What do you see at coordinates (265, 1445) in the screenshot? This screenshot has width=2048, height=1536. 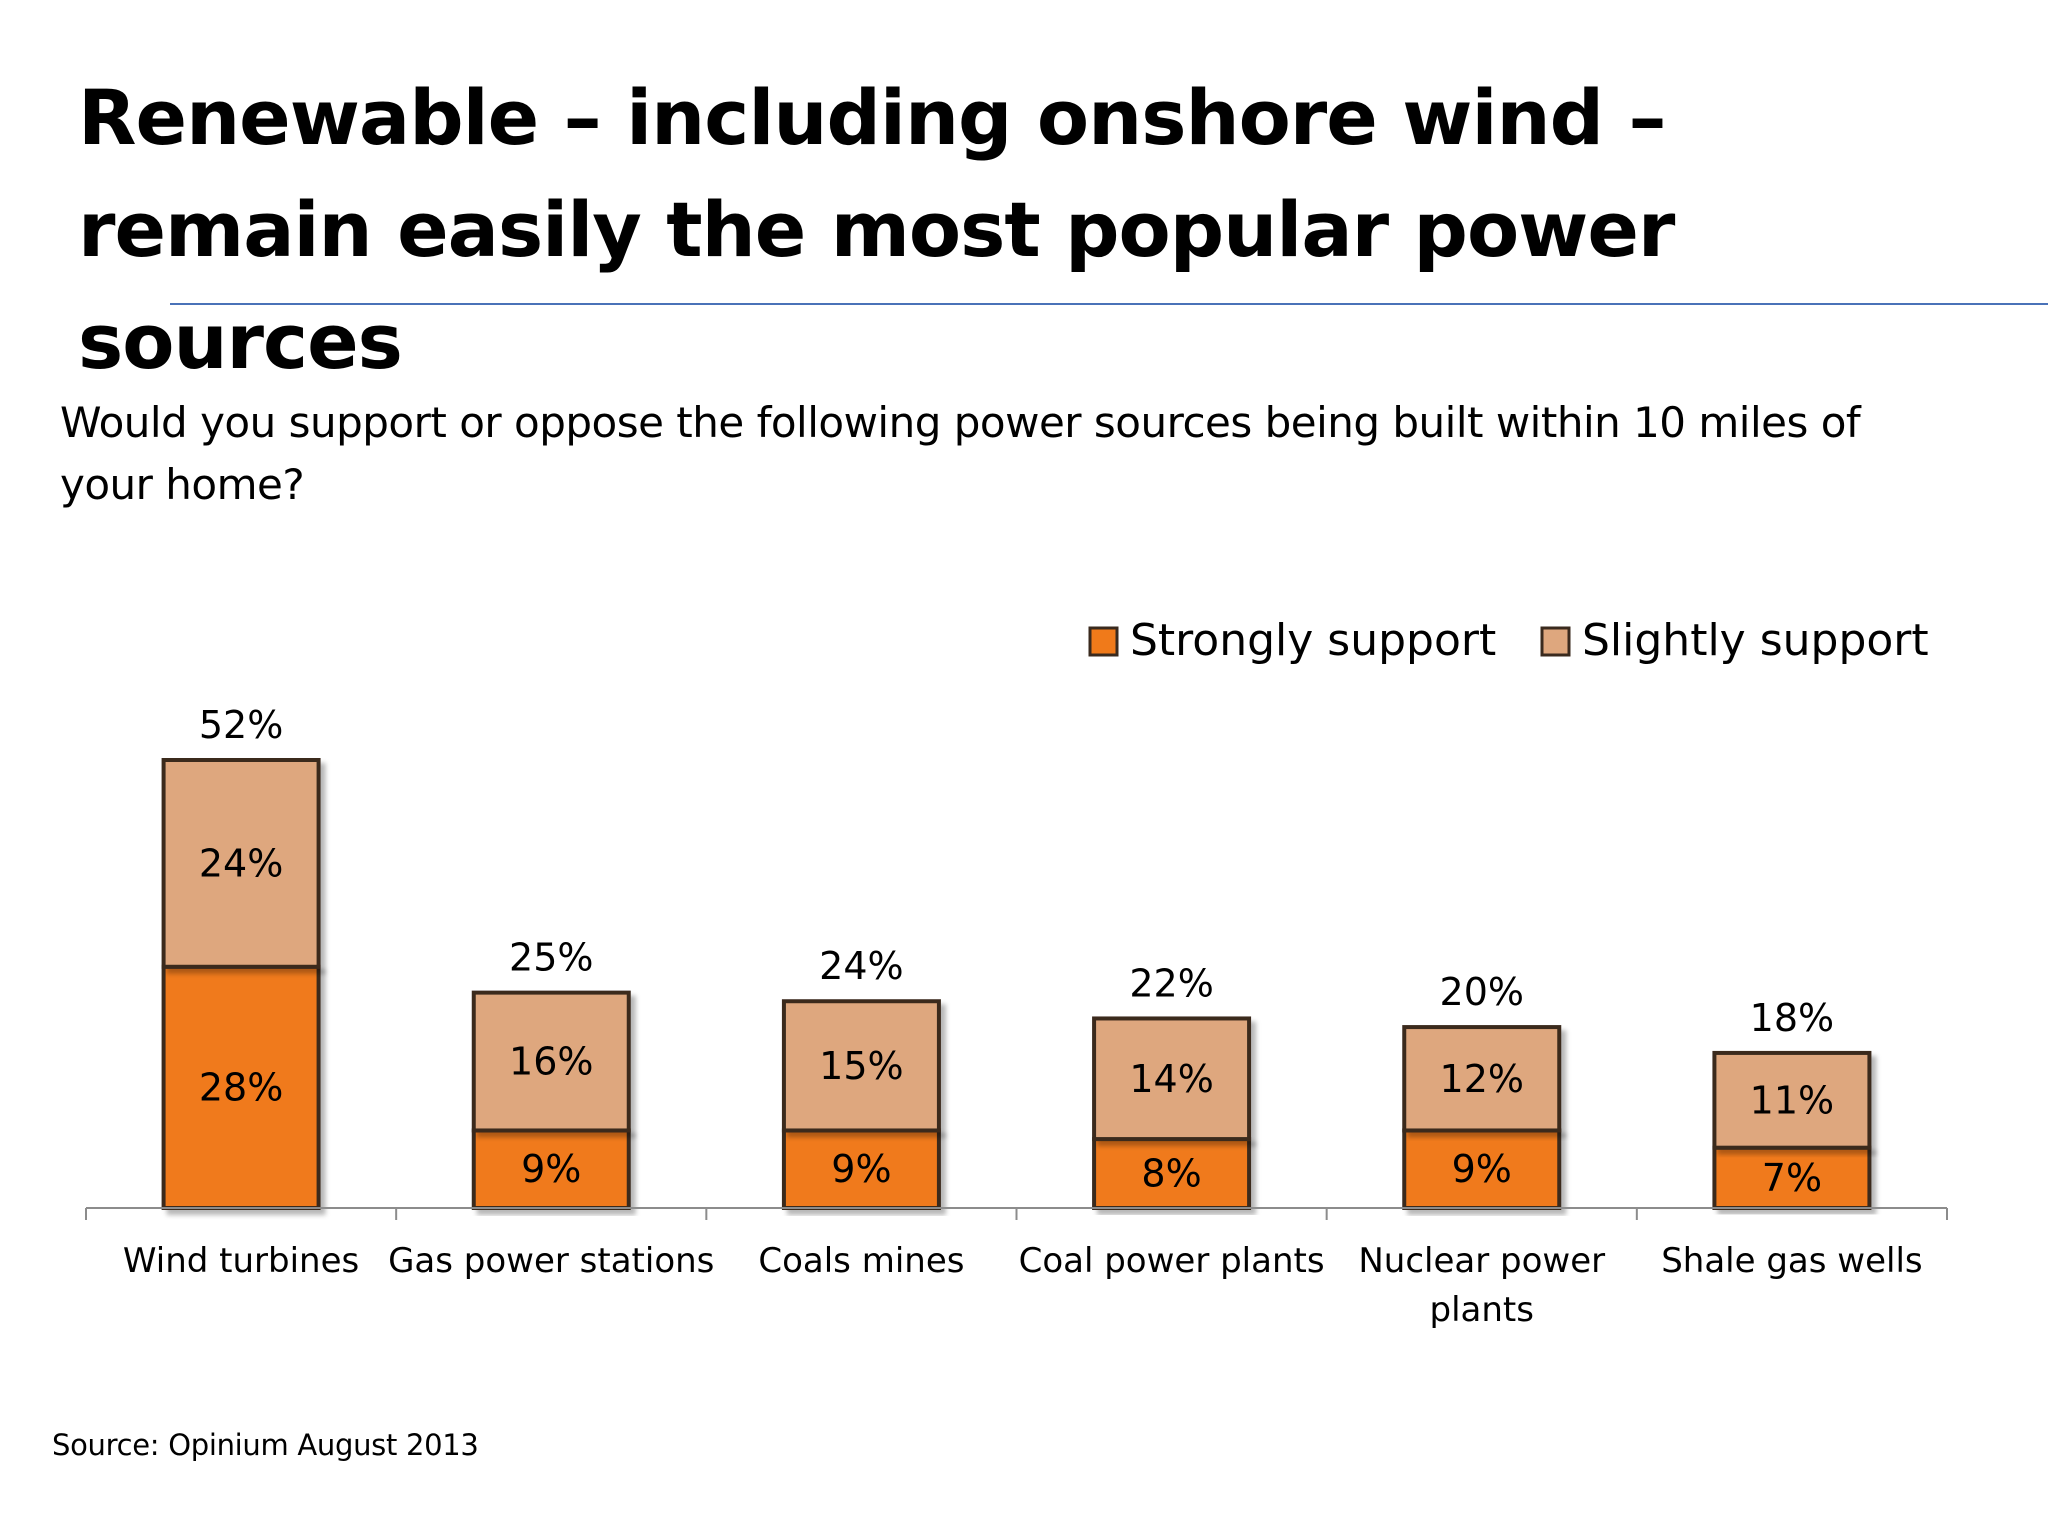 I see `source-note: Source: Opinium August 2013` at bounding box center [265, 1445].